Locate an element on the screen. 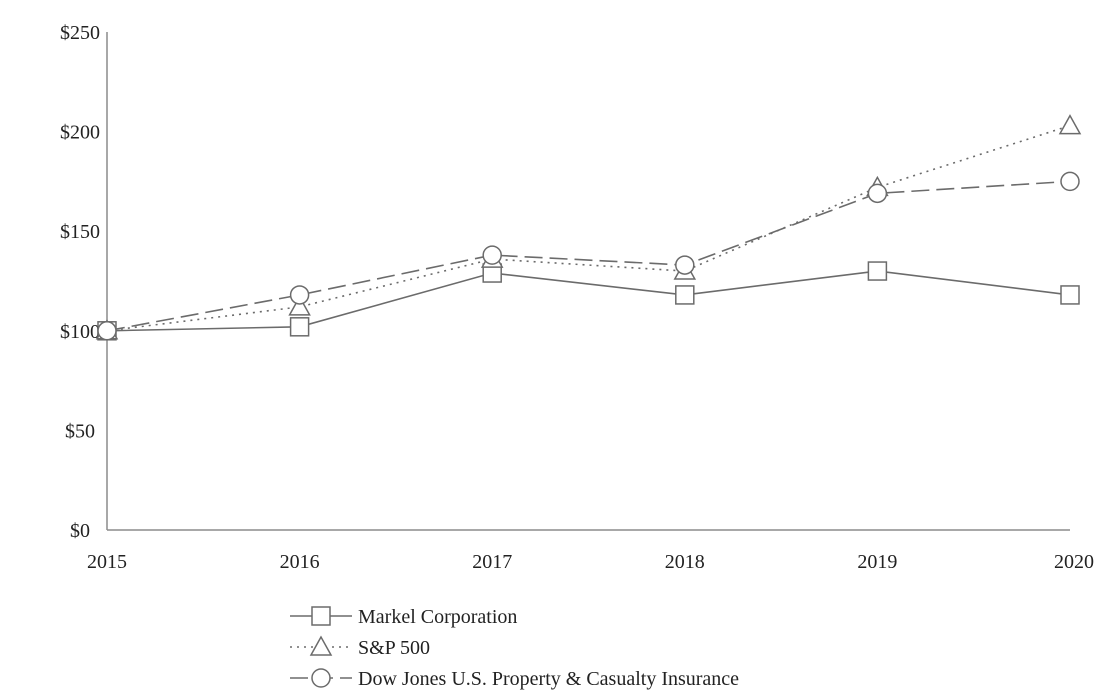 This screenshot has width=1100, height=700. legend-label: S&P 500 is located at coordinates (394, 648).